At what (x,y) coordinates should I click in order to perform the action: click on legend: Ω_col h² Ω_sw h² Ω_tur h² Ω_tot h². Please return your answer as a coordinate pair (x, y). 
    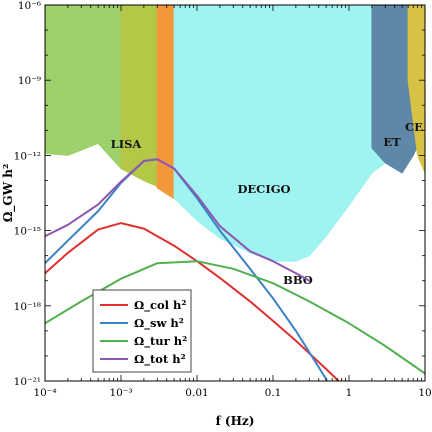
    Looking at the image, I should click on (142, 331).